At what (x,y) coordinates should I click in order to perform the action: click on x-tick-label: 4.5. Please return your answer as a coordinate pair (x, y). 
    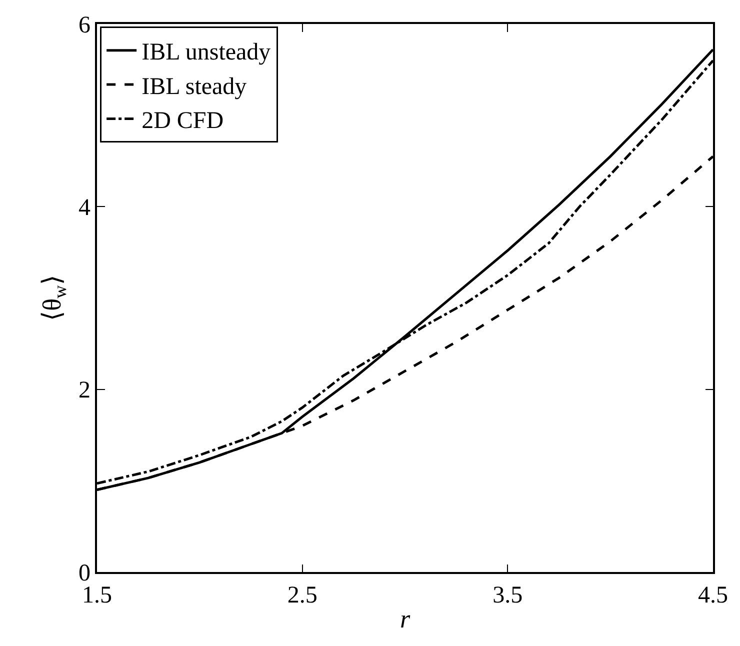
    Looking at the image, I should click on (713, 595).